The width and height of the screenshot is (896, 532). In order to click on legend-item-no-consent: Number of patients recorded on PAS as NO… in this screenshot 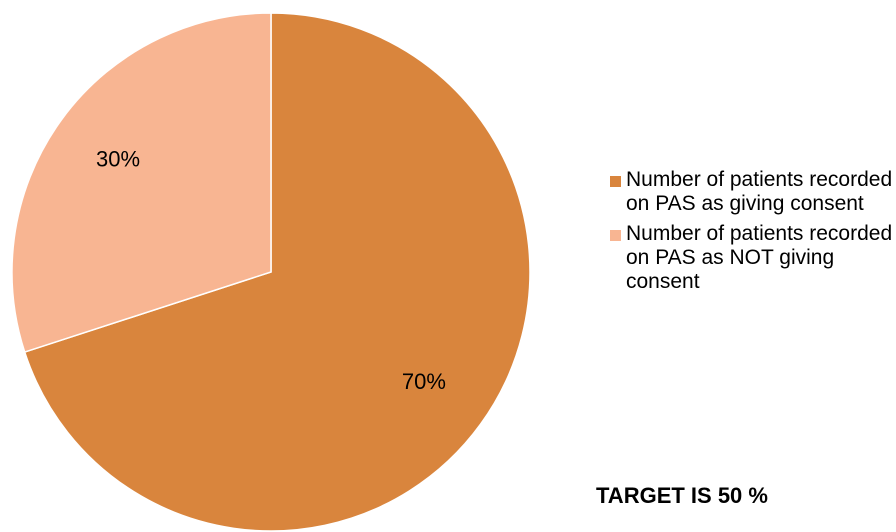, I will do `click(753, 258)`.